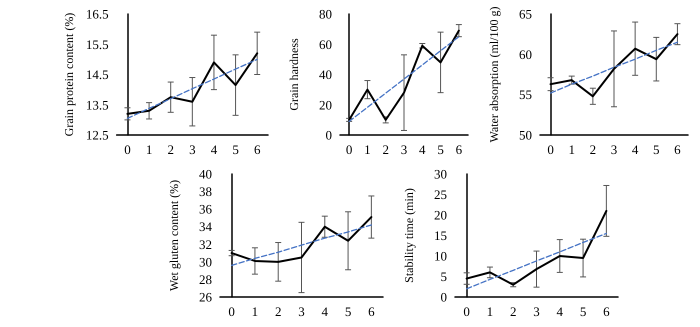 Image resolution: width=700 pixels, height=327 pixels. What do you see at coordinates (525, 135) in the screenshot?
I see `y-tick-label: 50` at bounding box center [525, 135].